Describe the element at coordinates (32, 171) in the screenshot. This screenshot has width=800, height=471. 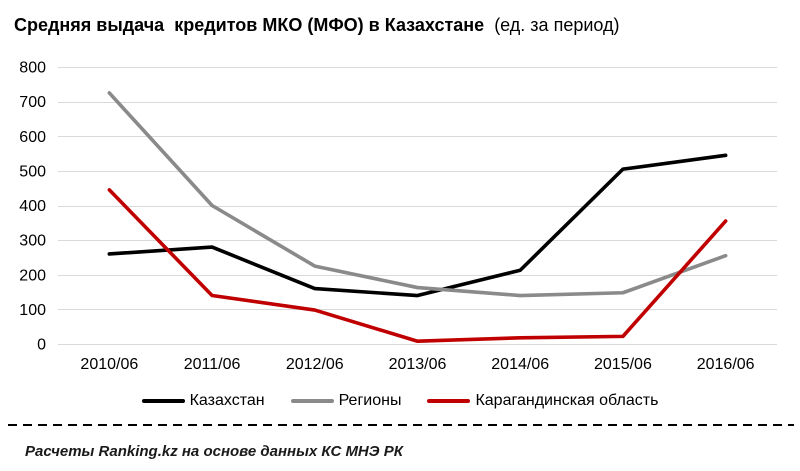
I see `y-axis-tick-label: 500` at that location.